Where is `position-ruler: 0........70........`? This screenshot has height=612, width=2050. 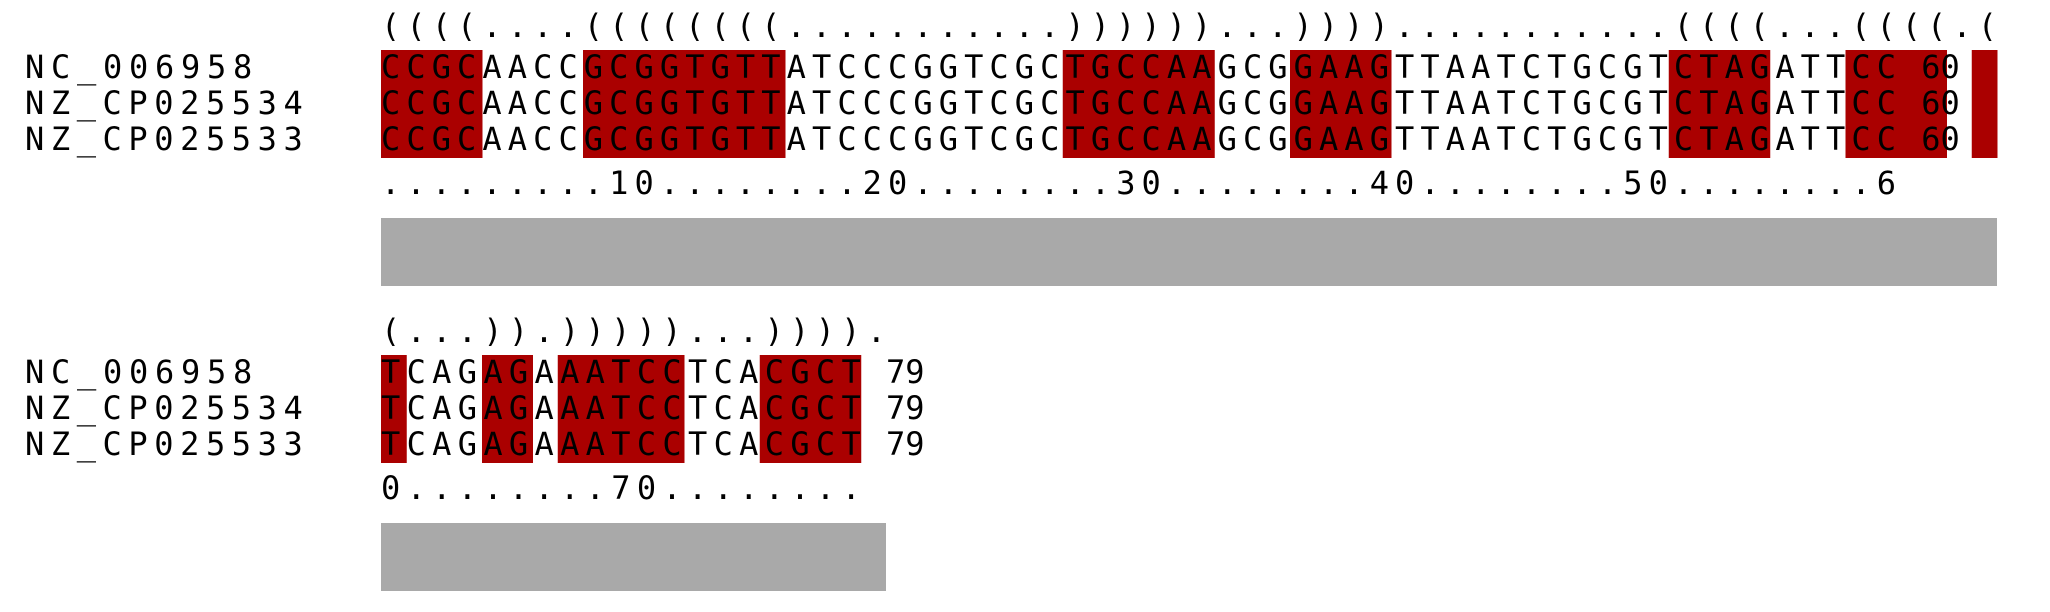
position-ruler: 0........70........ is located at coordinates (621, 488).